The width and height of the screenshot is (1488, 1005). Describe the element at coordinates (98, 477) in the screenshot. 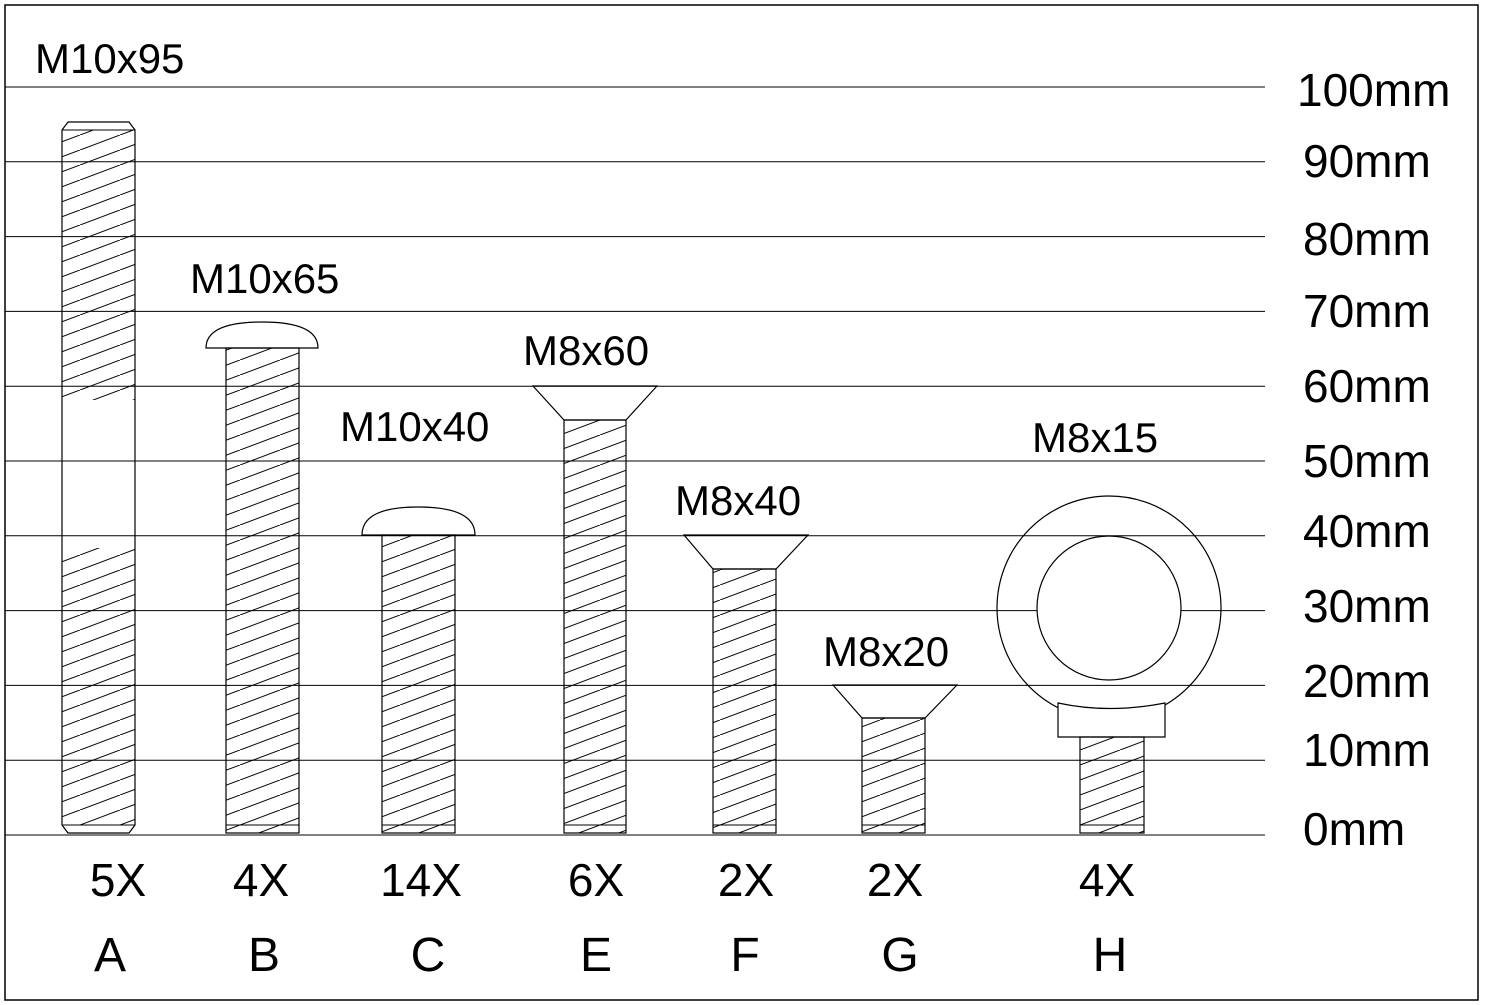

I see `fastener-a-threaded-rod` at that location.